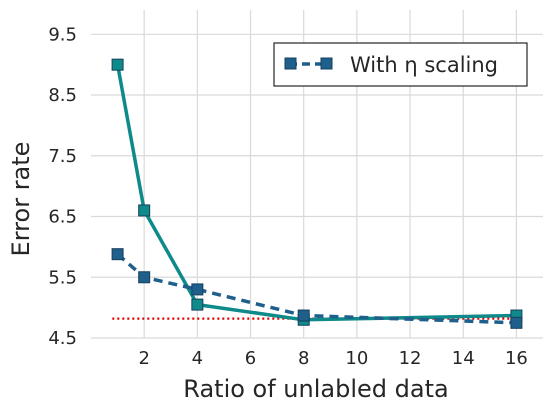 The height and width of the screenshot is (407, 551). Describe the element at coordinates (516, 358) in the screenshot. I see `x-tick-label: 16` at that location.